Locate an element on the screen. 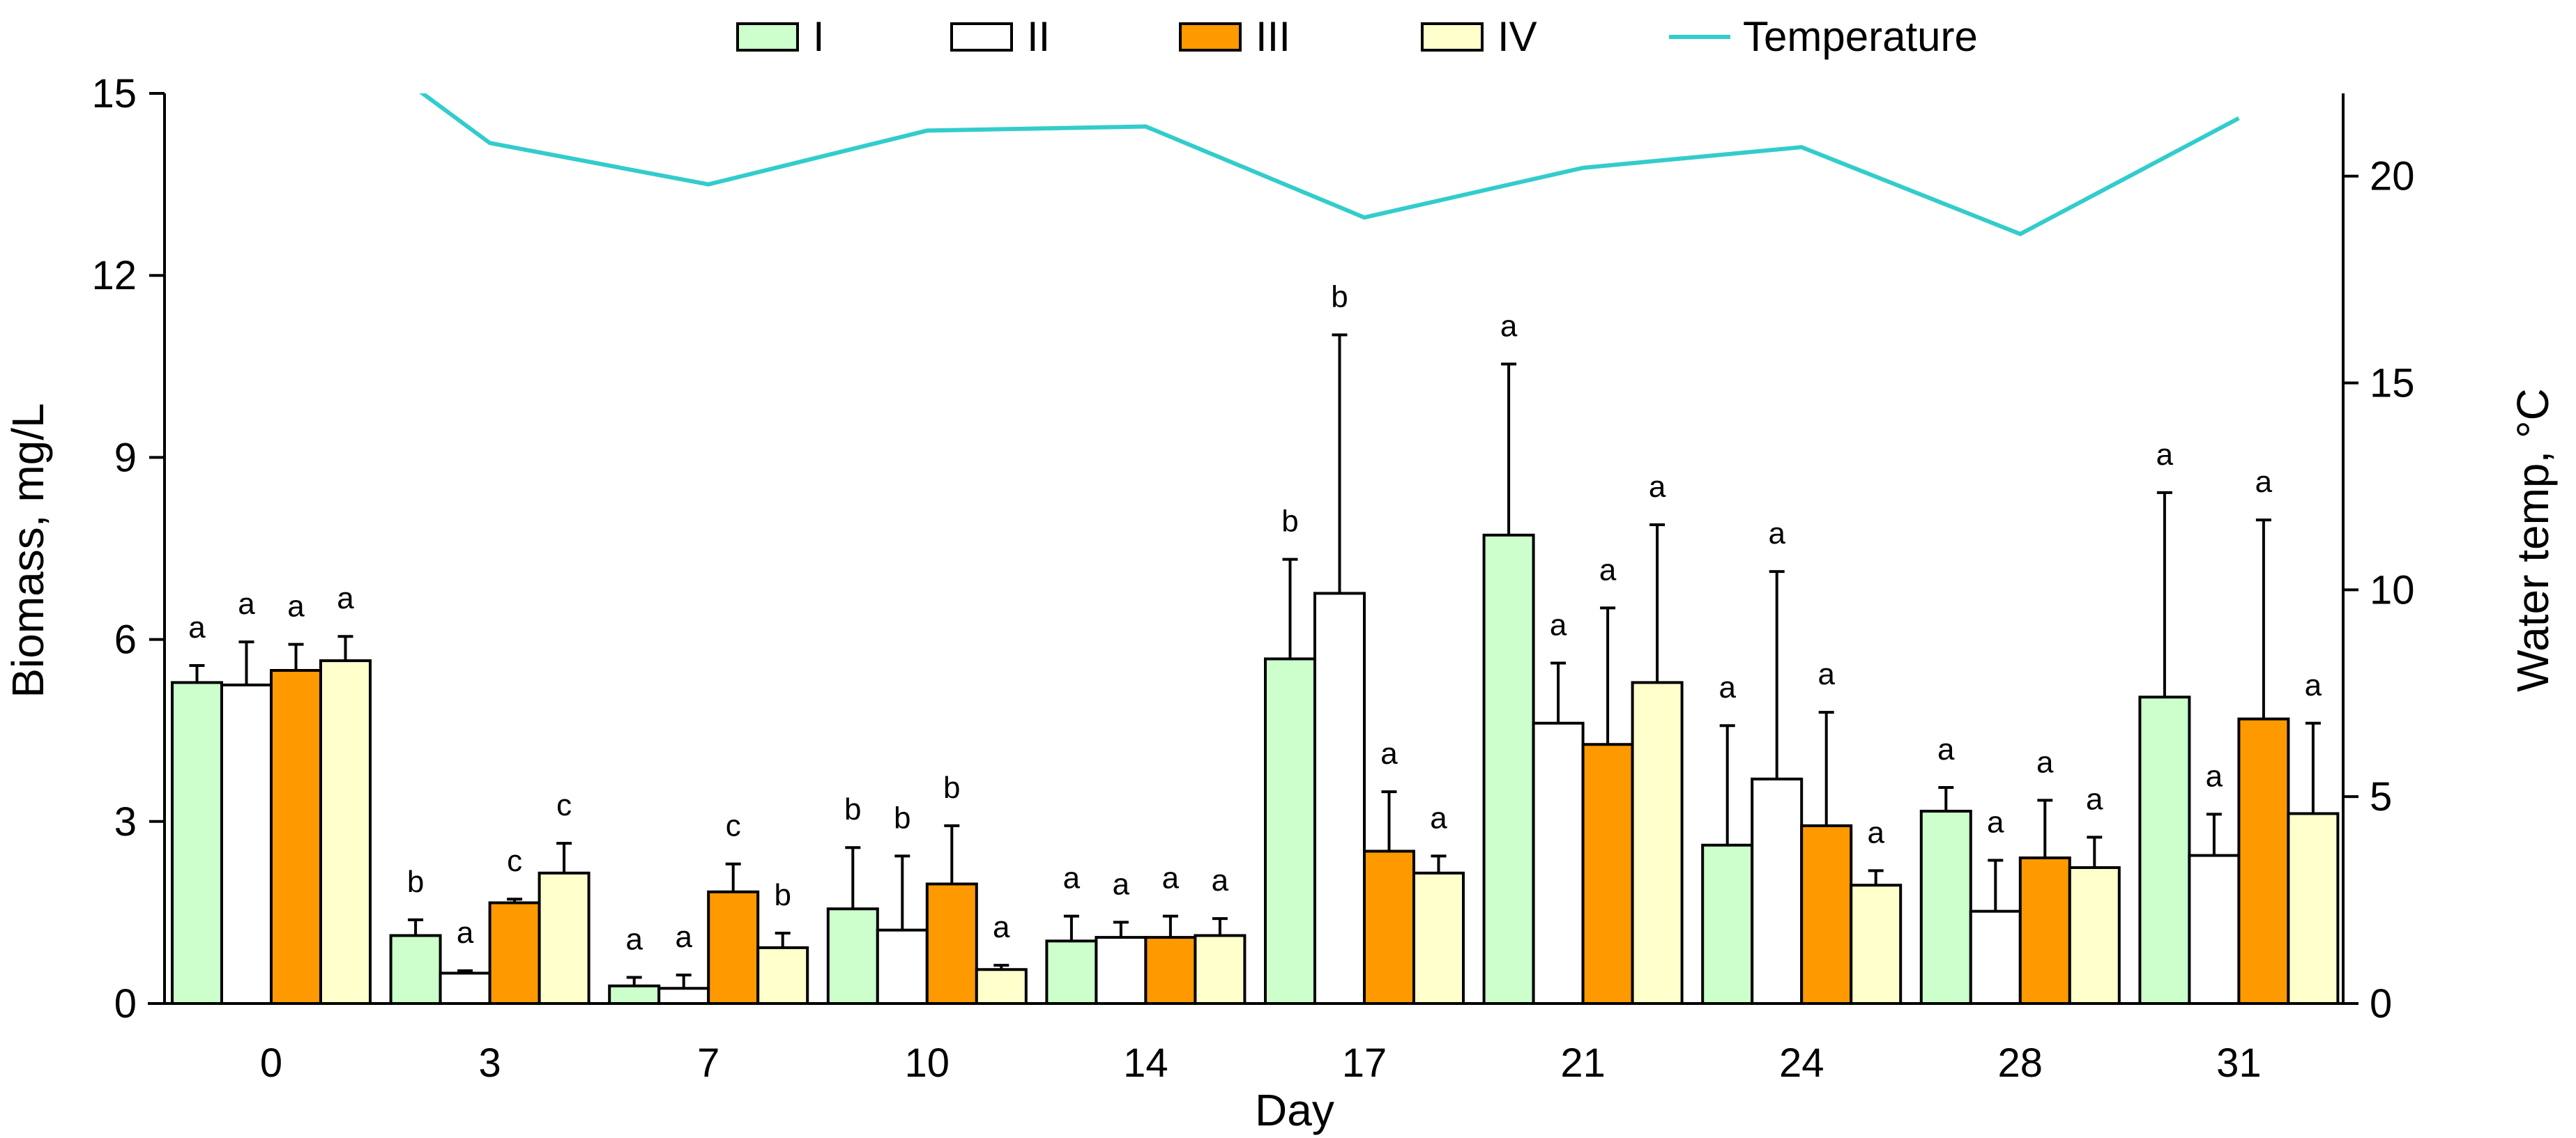 The image size is (2576, 1138). y-tick-label: 0 is located at coordinates (126, 1003).